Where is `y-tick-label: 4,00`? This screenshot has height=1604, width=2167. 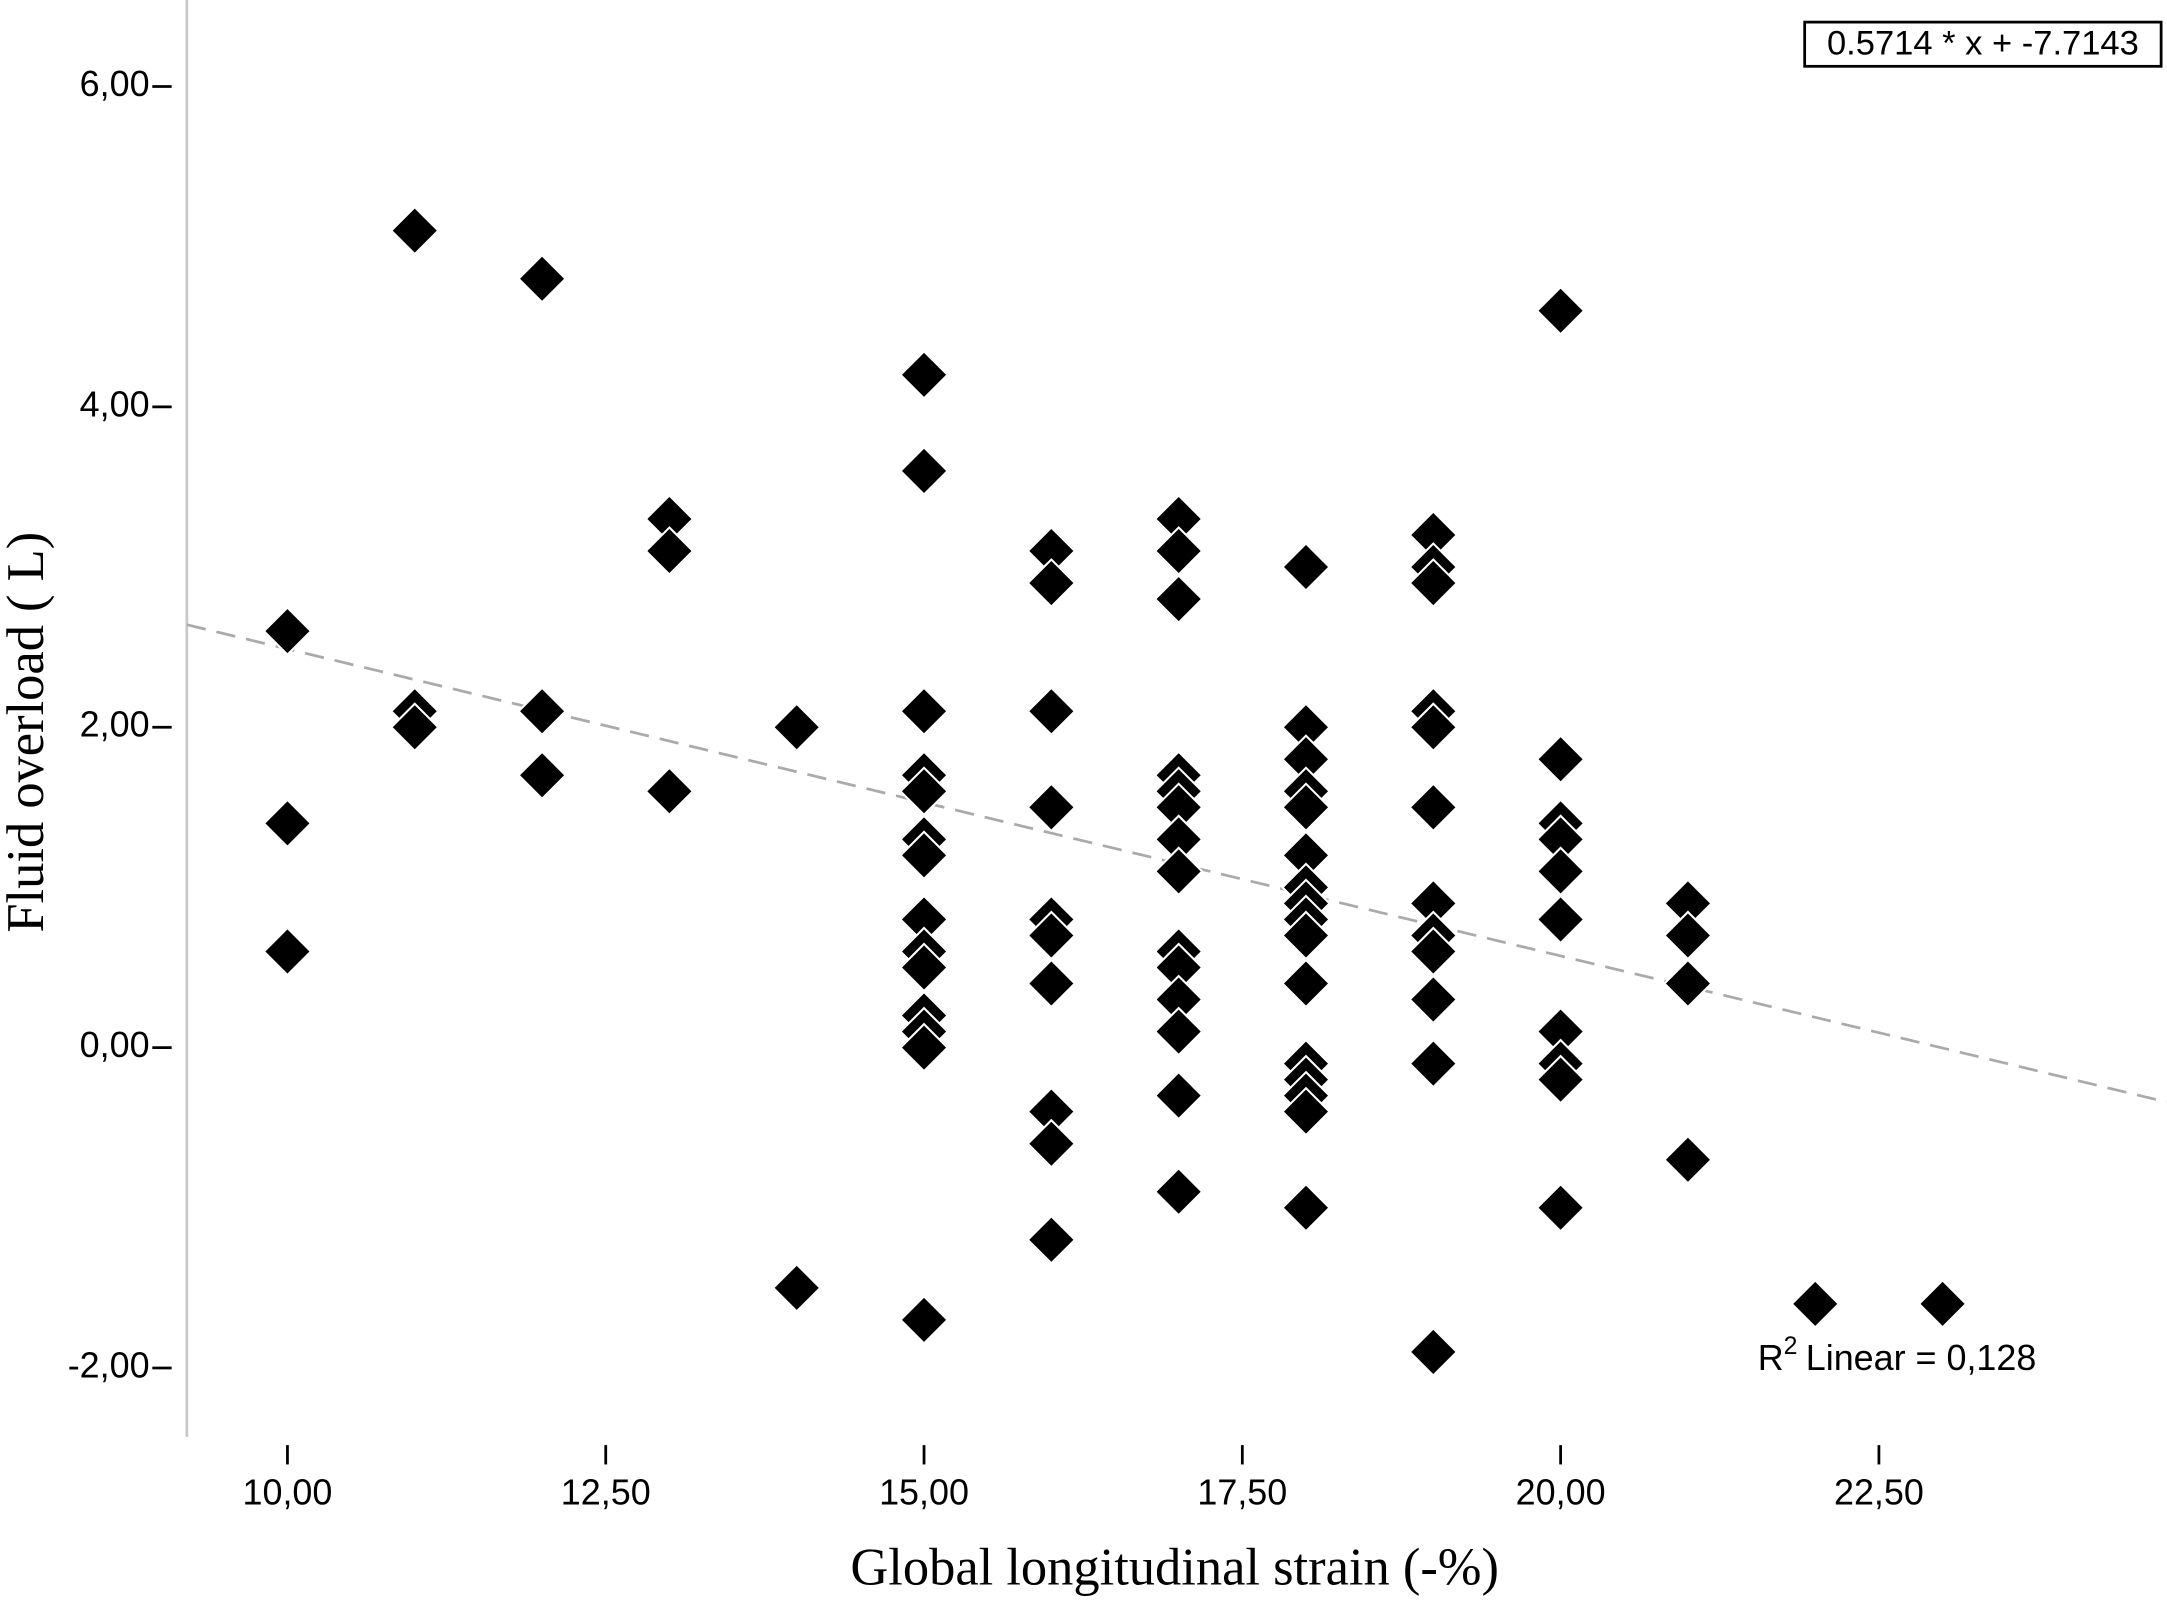 y-tick-label: 4,00 is located at coordinates (115, 403).